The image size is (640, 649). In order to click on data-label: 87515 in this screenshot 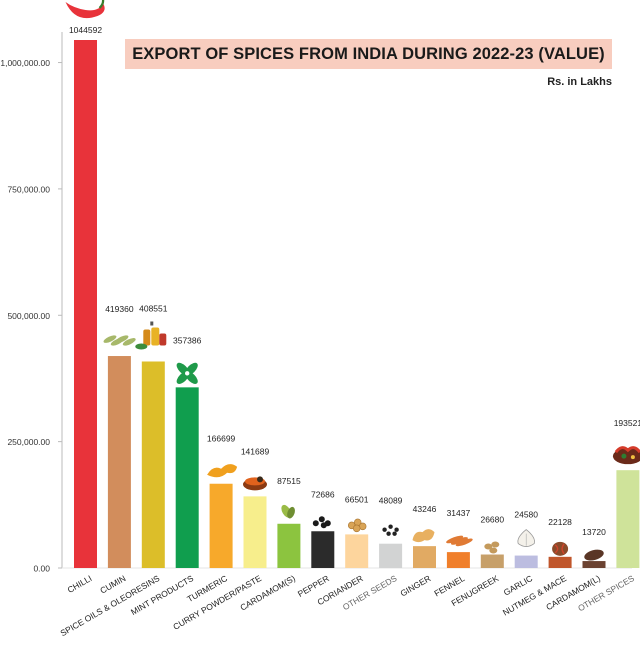, I will do `click(289, 481)`.